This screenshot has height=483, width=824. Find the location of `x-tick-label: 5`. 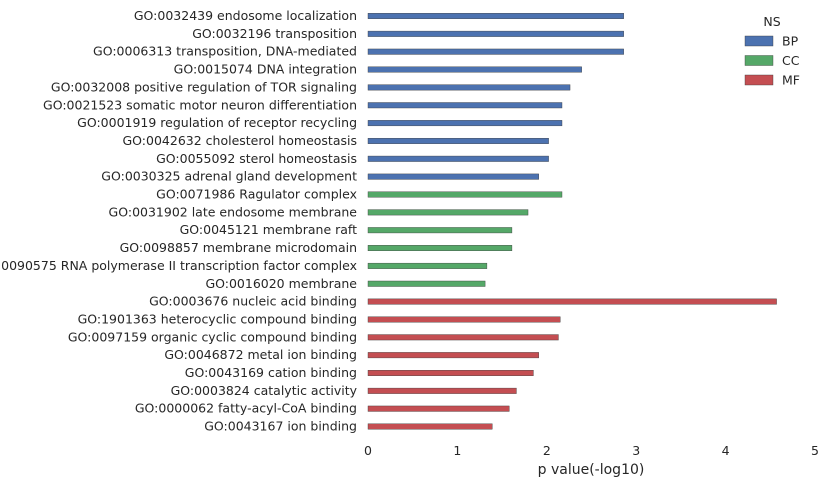

x-tick-label: 5 is located at coordinates (815, 450).